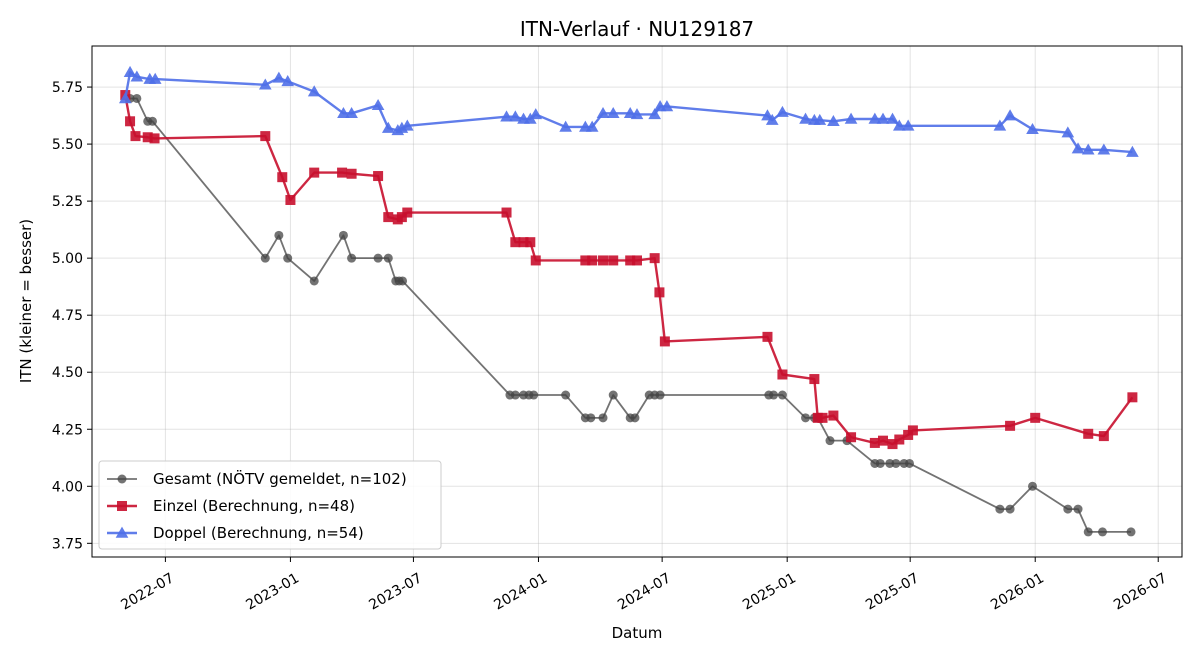 This screenshot has width=1200, height=660. What do you see at coordinates (628, 111) in the screenshot?
I see `series-triangle` at bounding box center [628, 111].